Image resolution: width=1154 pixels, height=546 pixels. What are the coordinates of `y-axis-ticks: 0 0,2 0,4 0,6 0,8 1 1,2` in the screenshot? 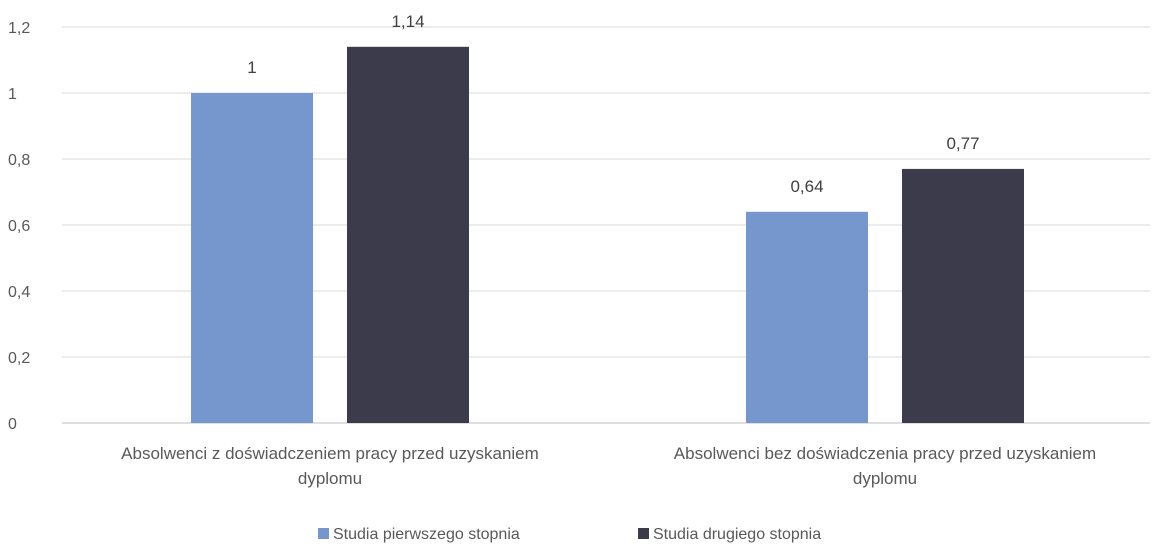 It's located at (19, 226).